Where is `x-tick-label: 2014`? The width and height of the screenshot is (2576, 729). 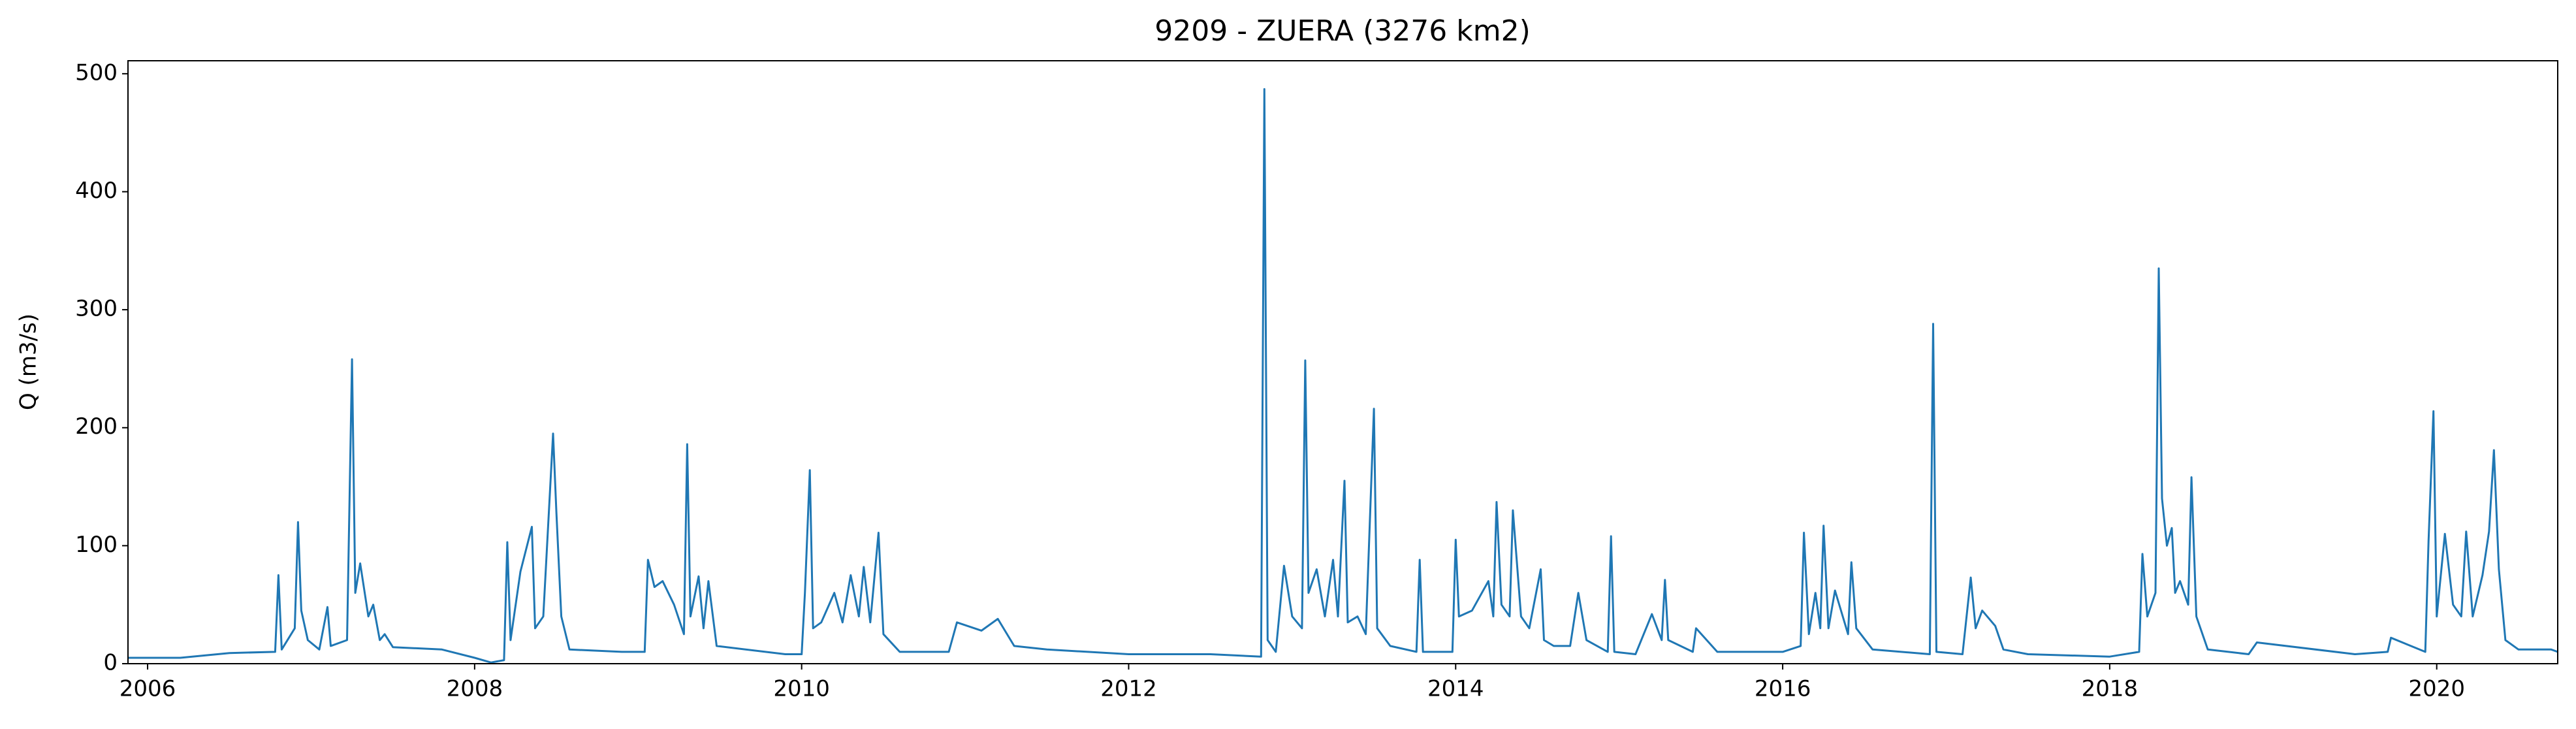
x-tick-label: 2014 is located at coordinates (1455, 689).